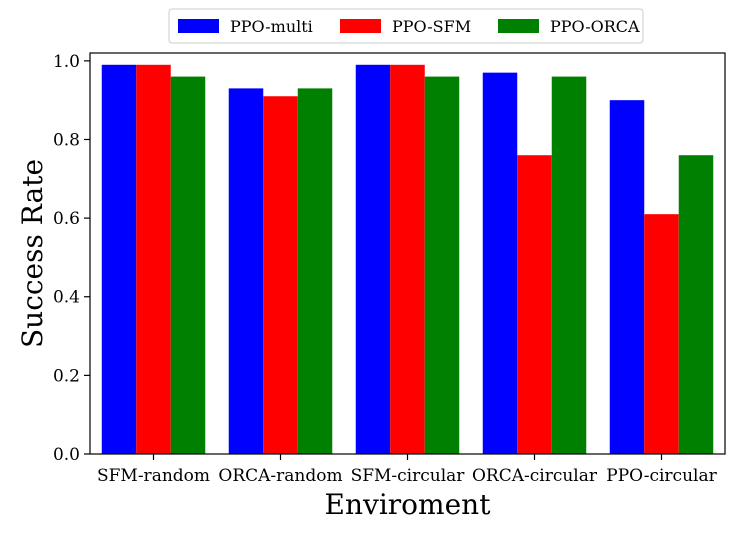  I want to click on x-axis-title: Enviroment, so click(408, 504).